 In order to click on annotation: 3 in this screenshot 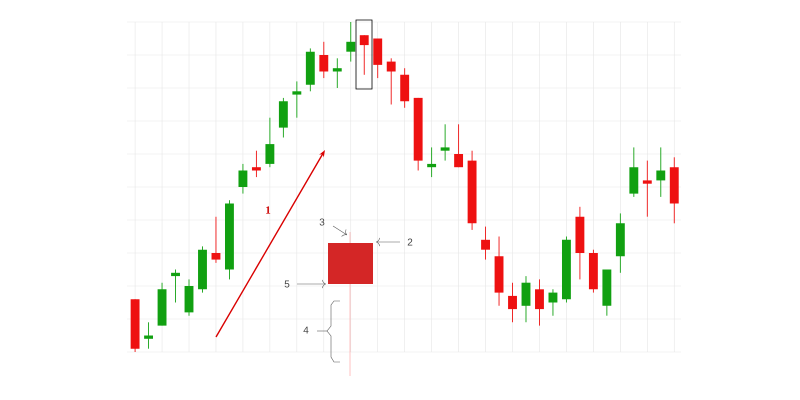, I will do `click(322, 222)`.